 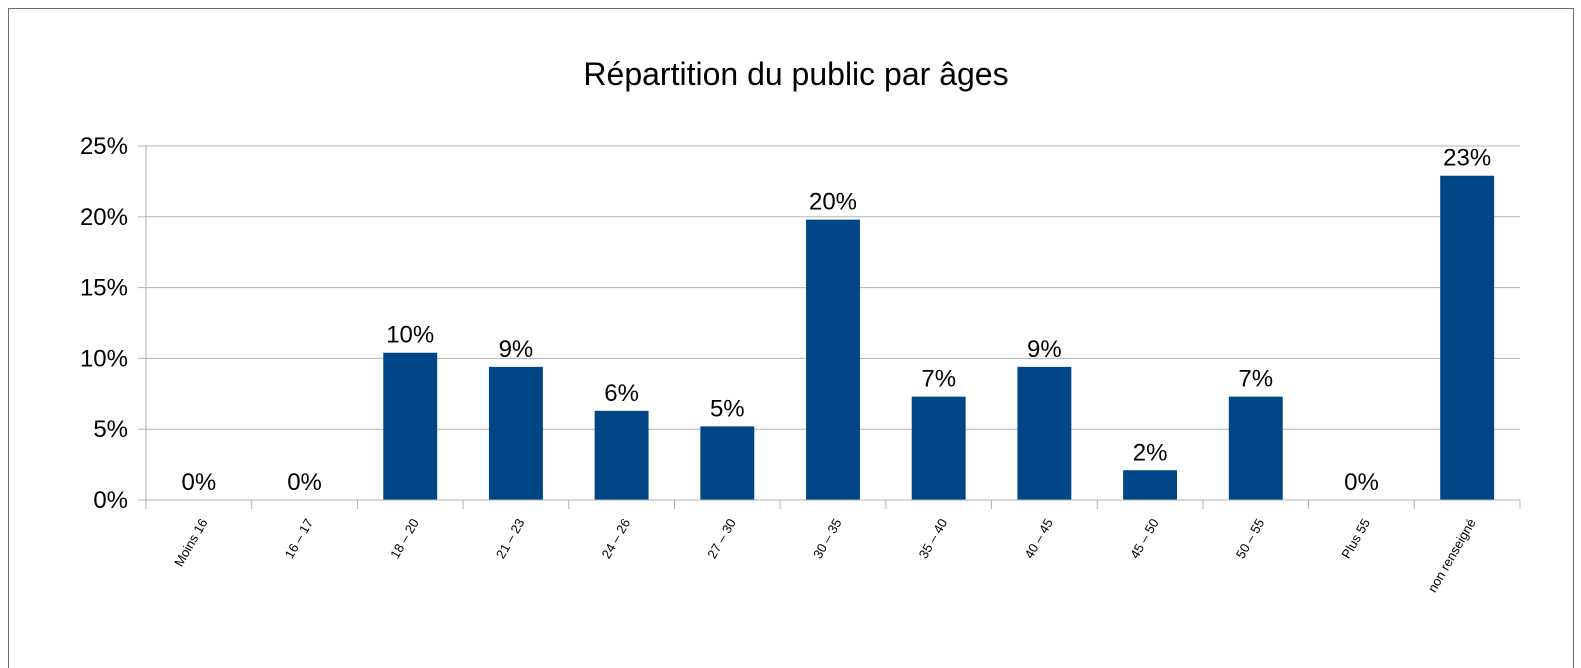 I want to click on data-label: 20%, so click(x=833, y=202).